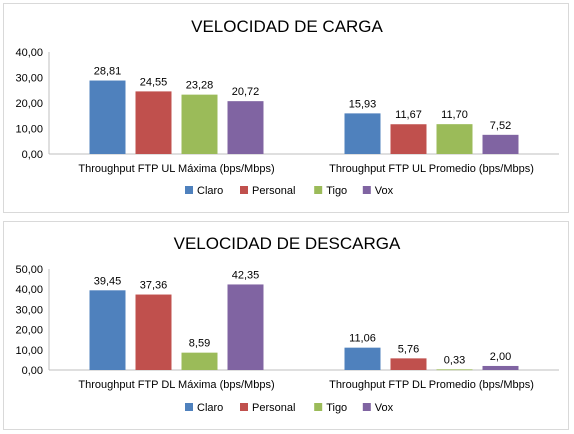 The width and height of the screenshot is (574, 434). Describe the element at coordinates (200, 86) in the screenshot. I see `data-label: 23,28` at that location.